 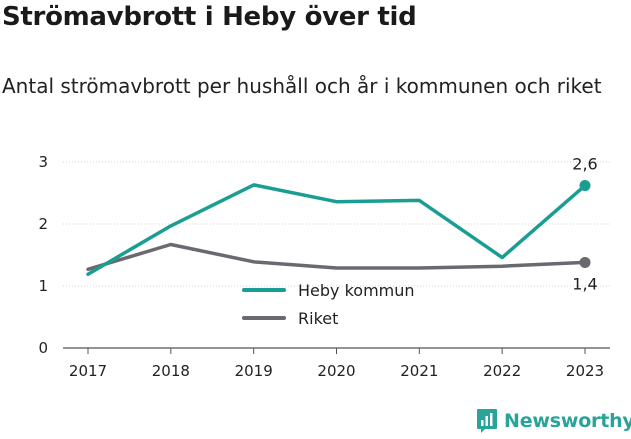 What do you see at coordinates (209, 17) in the screenshot?
I see `chart-title: Strömavbrott i Heby över tid` at bounding box center [209, 17].